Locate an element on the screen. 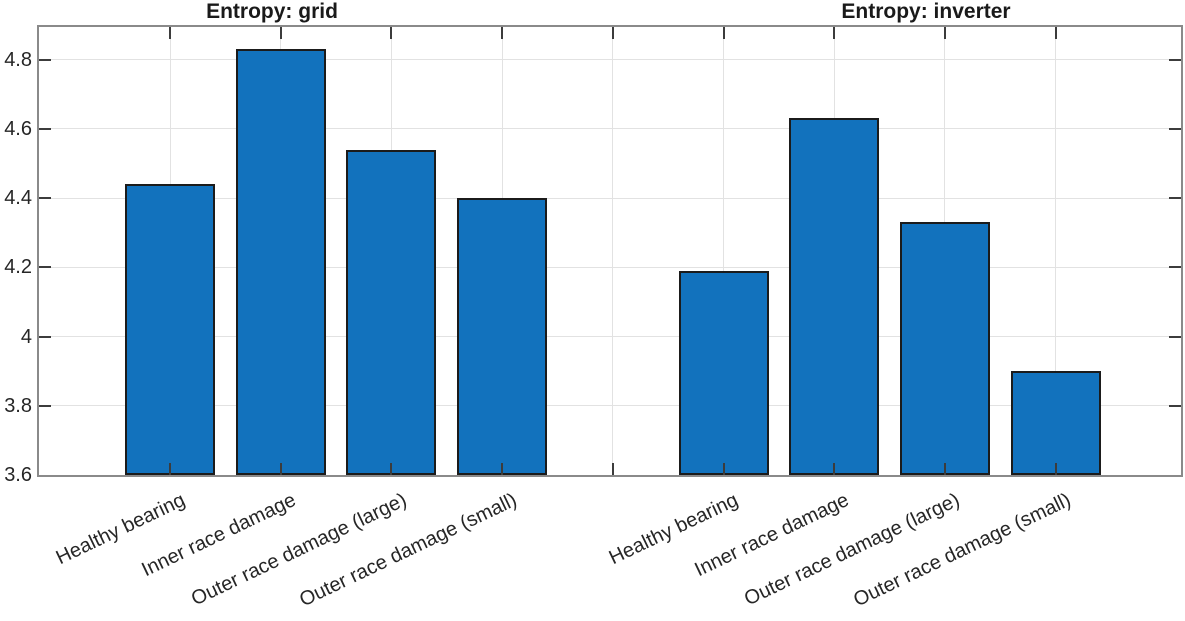 The image size is (1185, 621). axis-spine-bottom is located at coordinates (610, 476).